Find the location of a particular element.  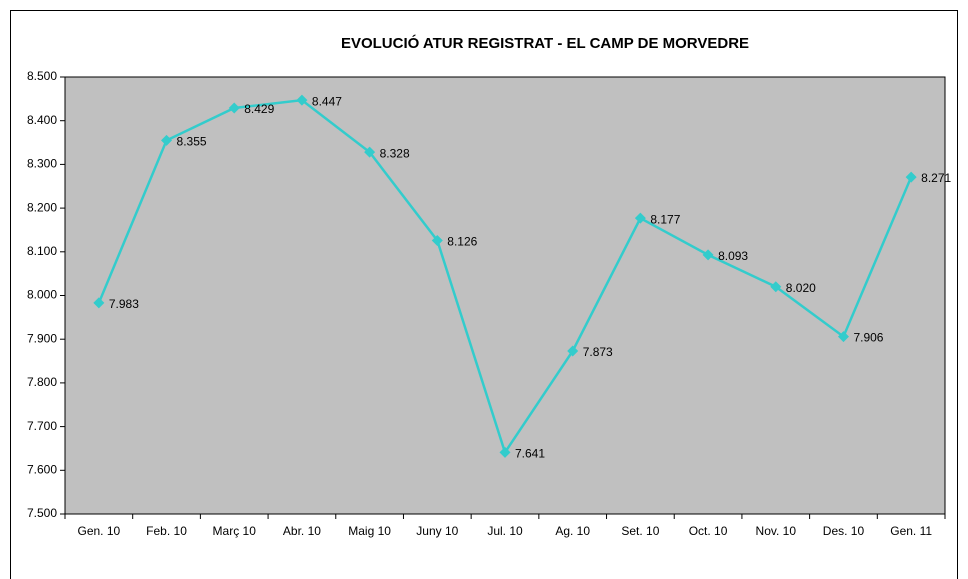

x-tick-label: Jul. 10 is located at coordinates (505, 531).